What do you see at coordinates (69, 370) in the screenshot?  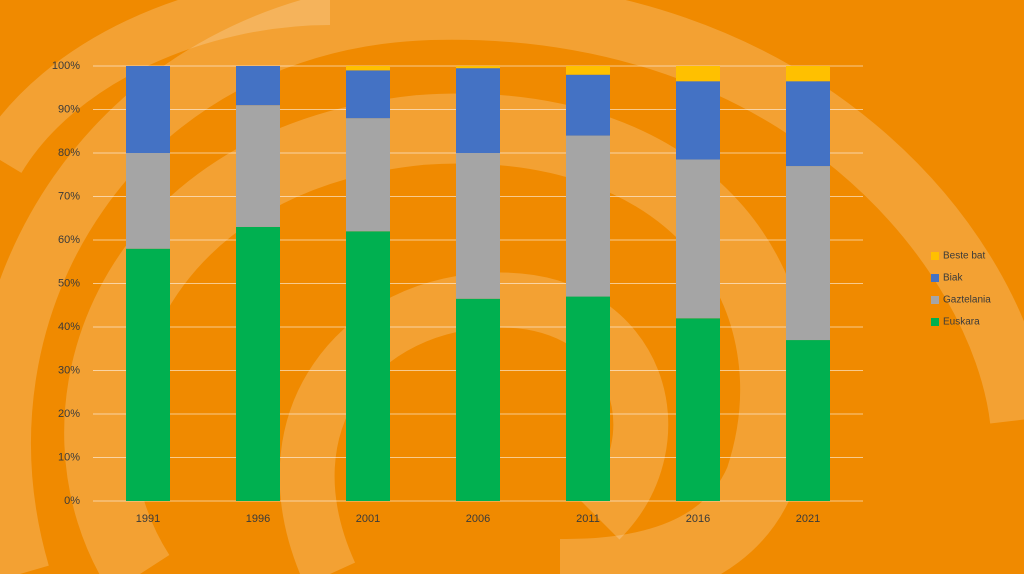 I see `y-tick-label: 30%` at bounding box center [69, 370].